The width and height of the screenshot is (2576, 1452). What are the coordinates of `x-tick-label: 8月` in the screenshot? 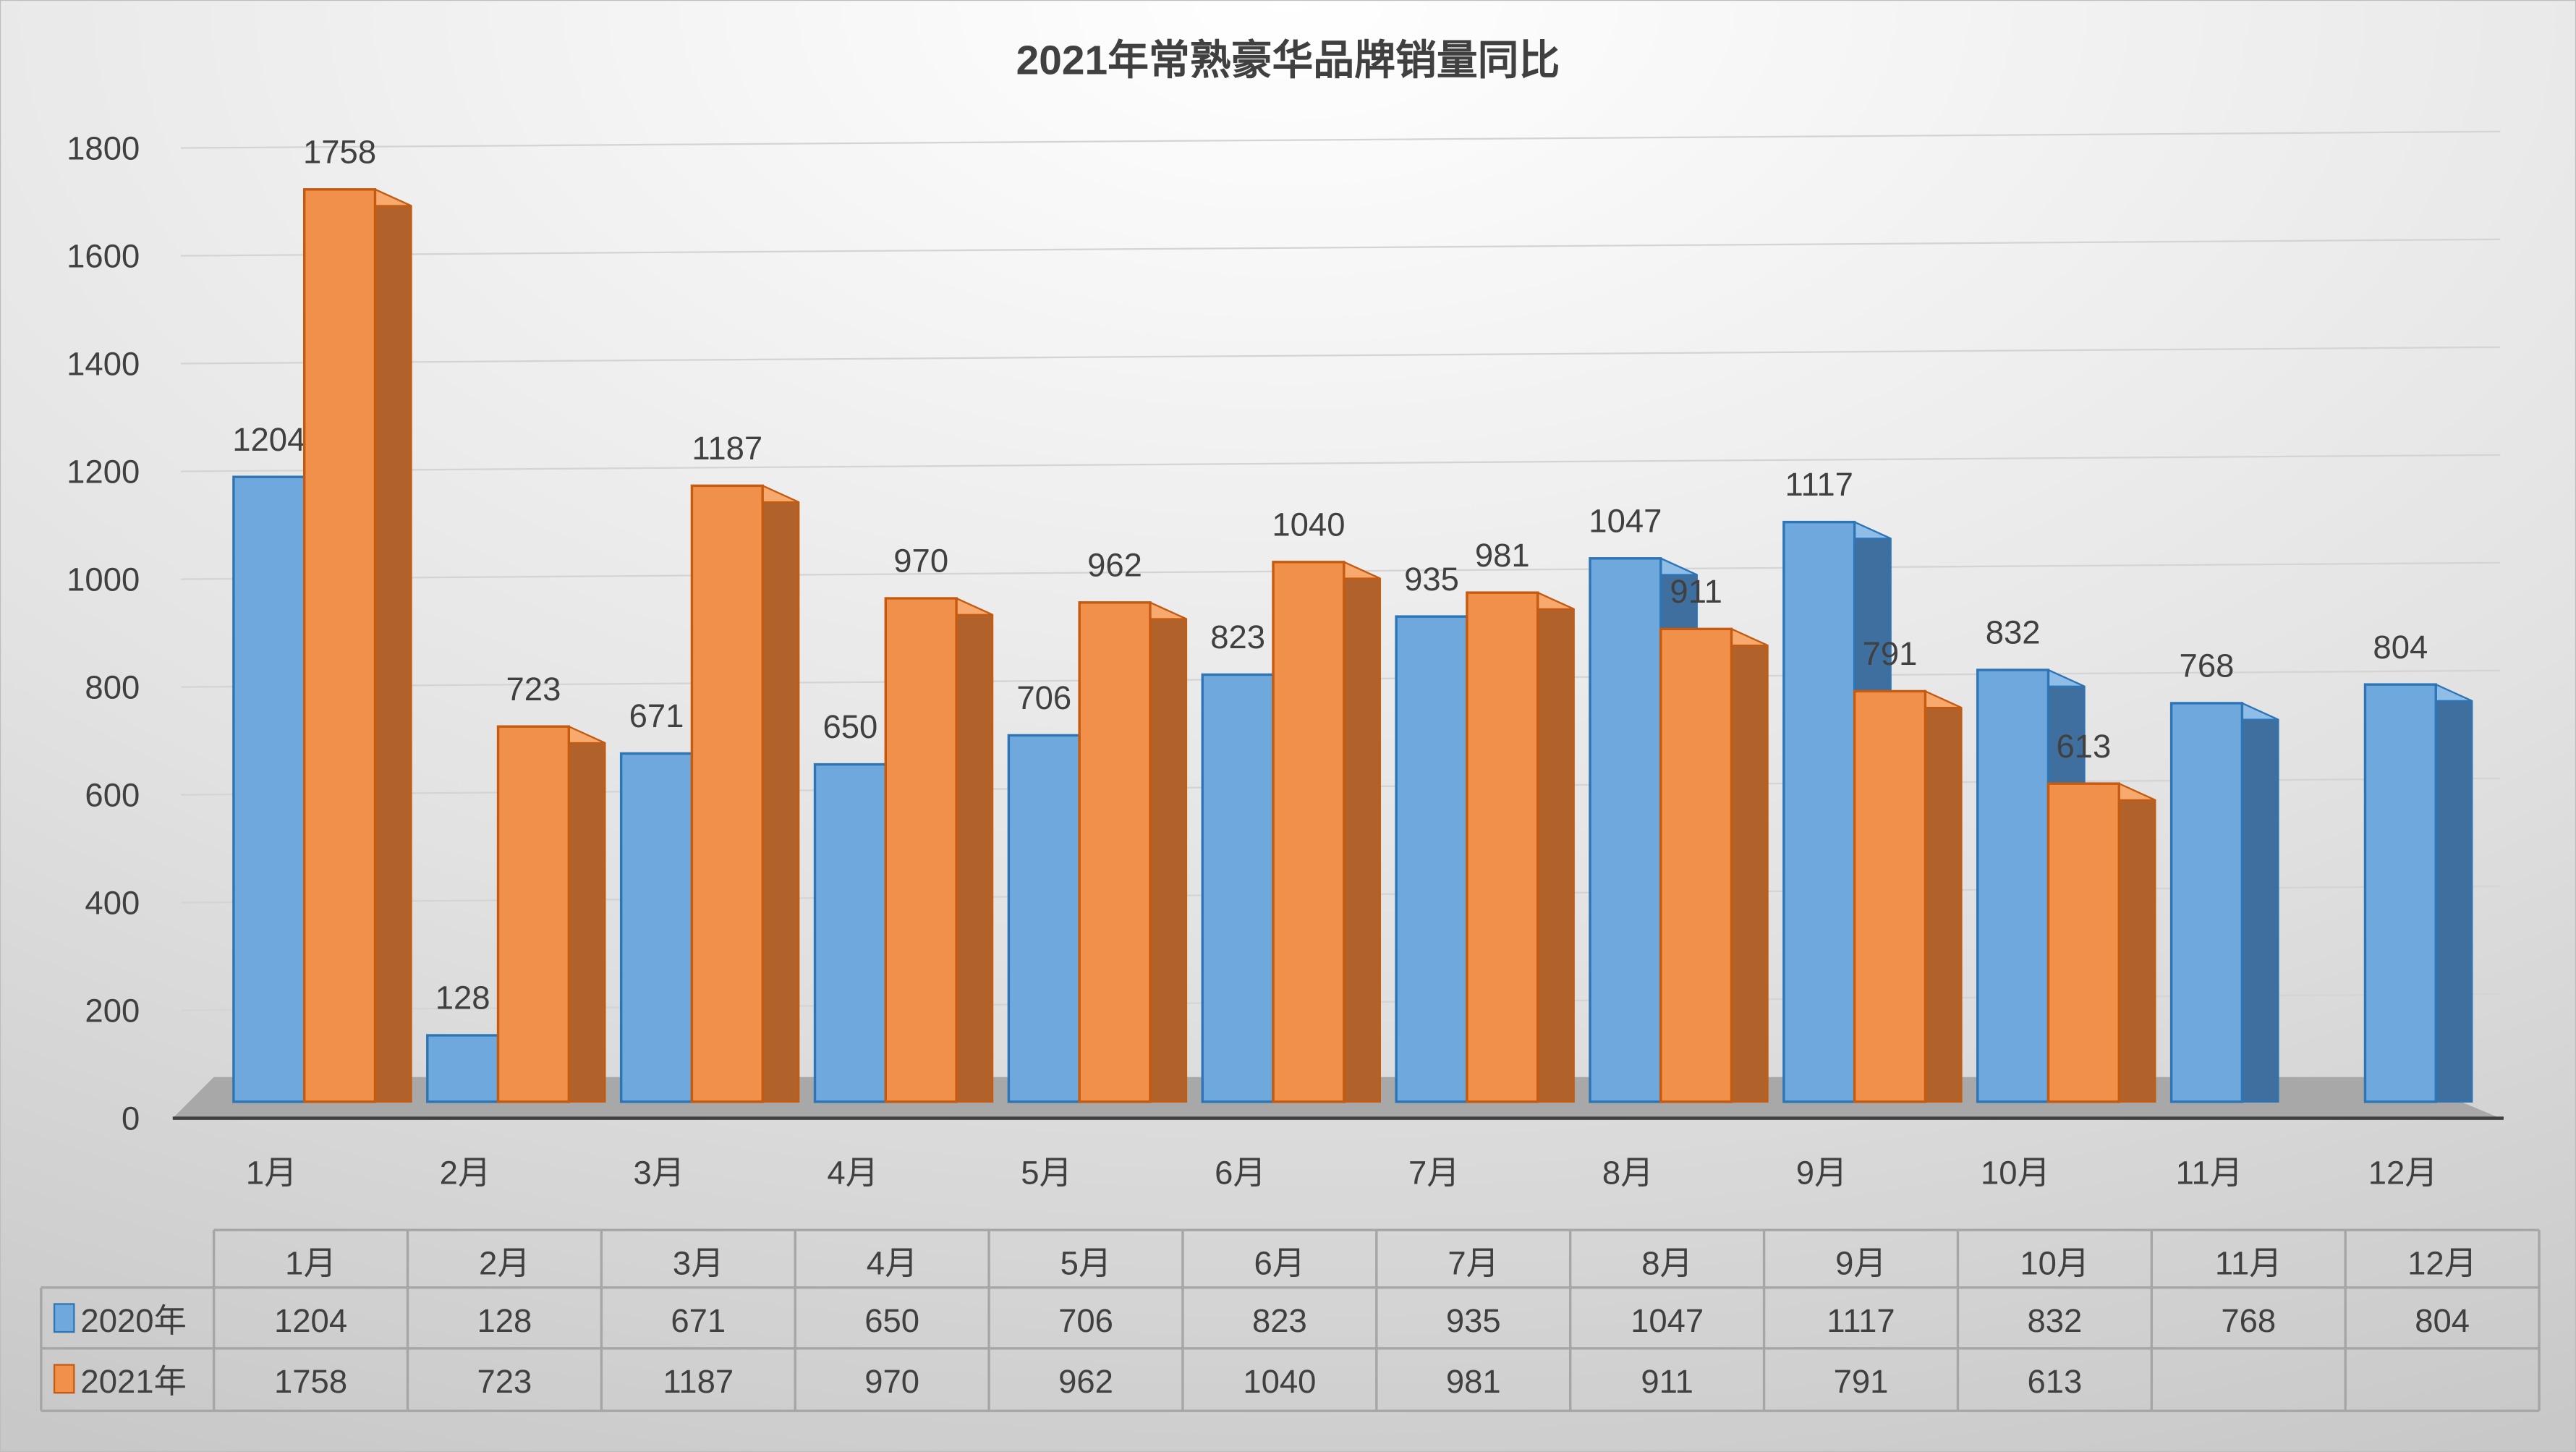 It's located at (1628, 1173).